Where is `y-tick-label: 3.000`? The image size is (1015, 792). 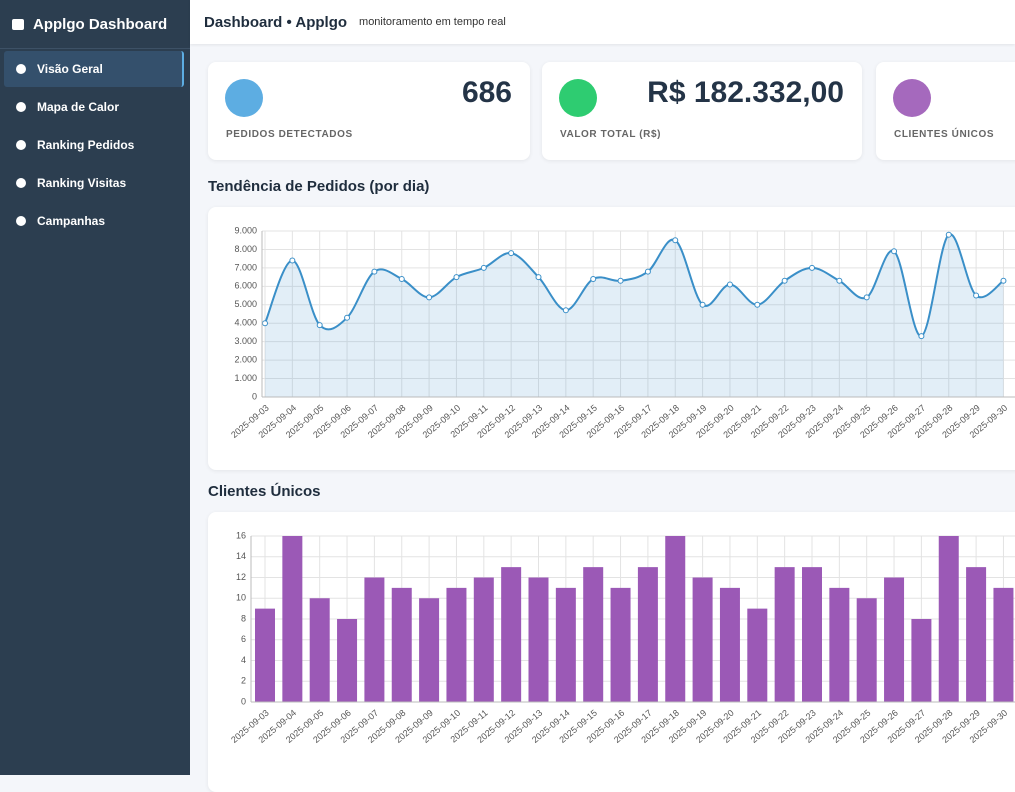 y-tick-label: 3.000 is located at coordinates (245, 341).